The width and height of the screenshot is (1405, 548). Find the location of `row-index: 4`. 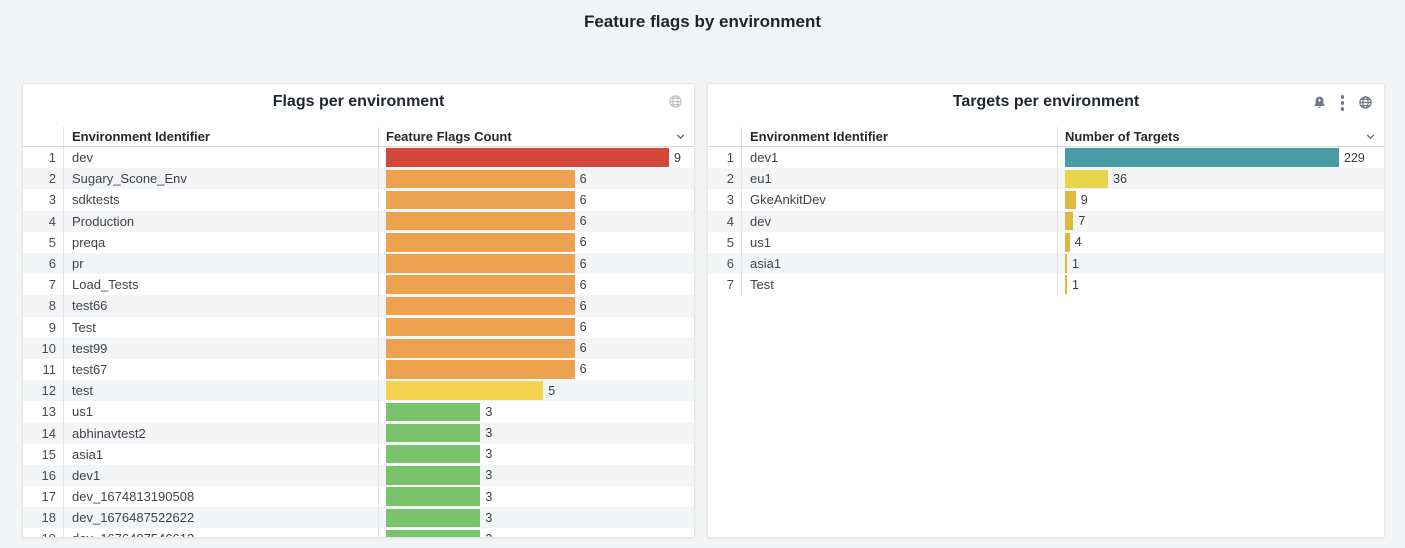

row-index: 4 is located at coordinates (52, 221).